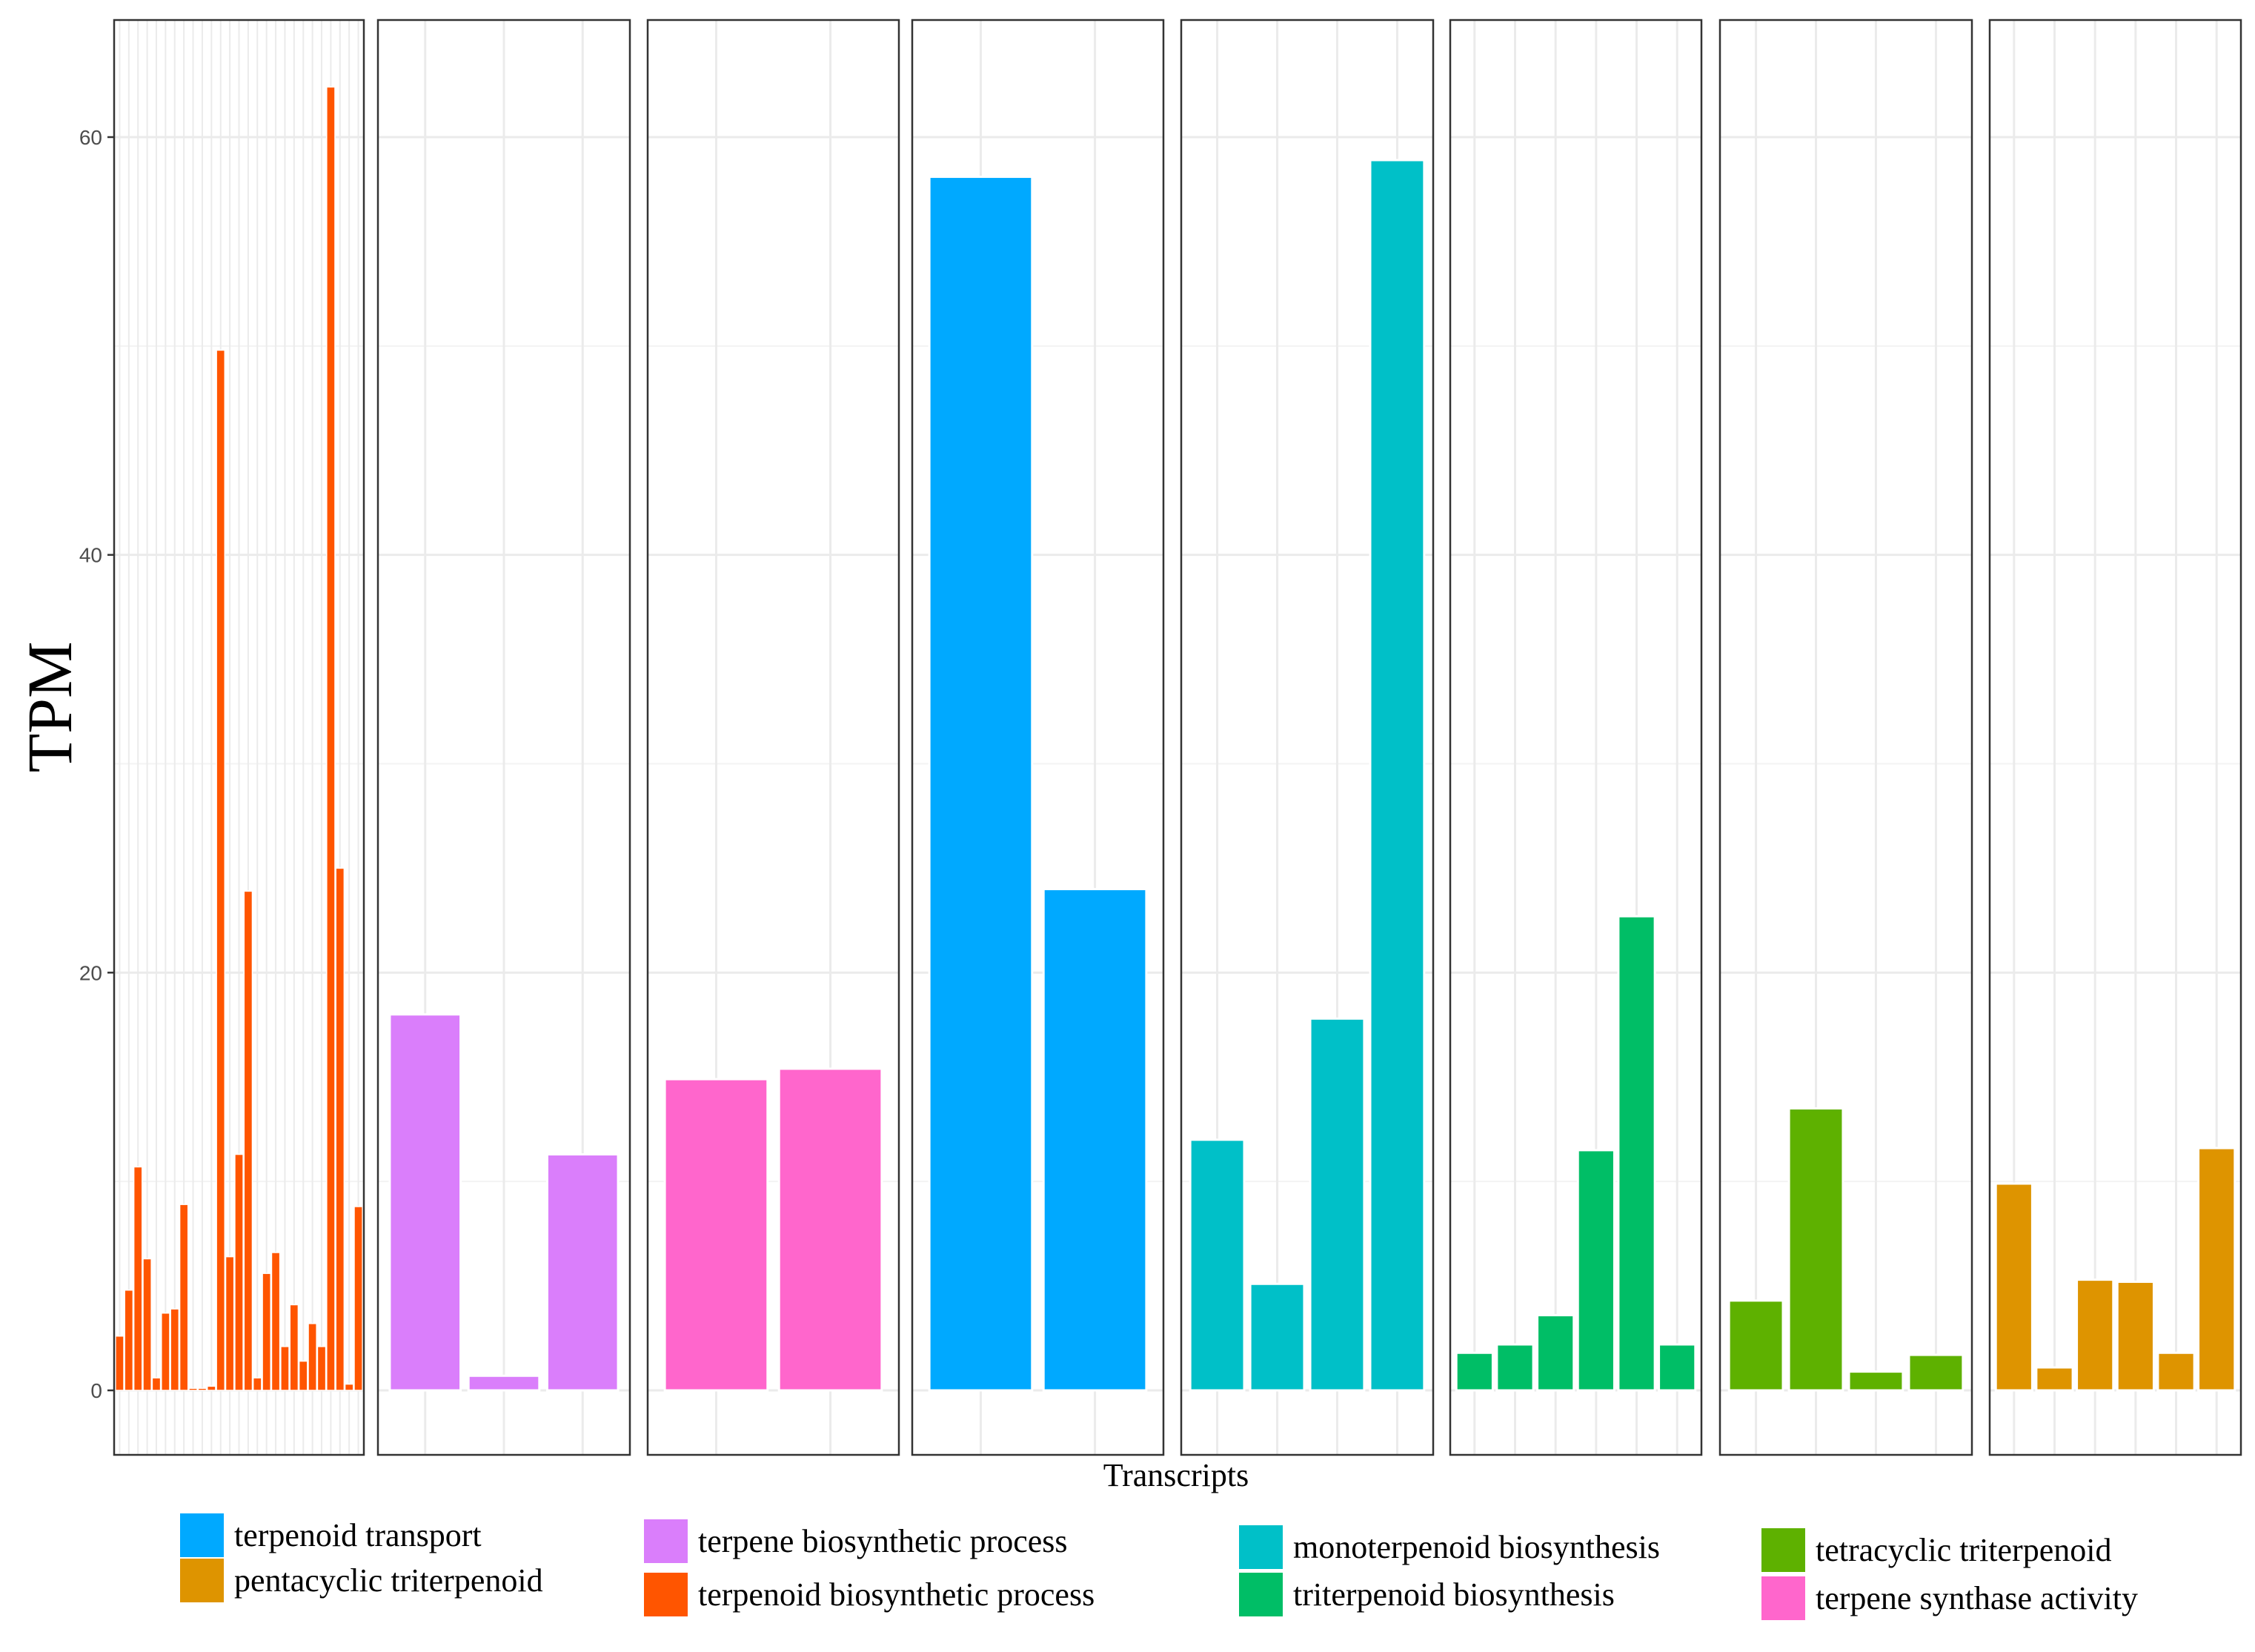 This screenshot has width=2255, height=1652. Describe the element at coordinates (388, 1580) in the screenshot. I see `legend-label: pentacyclic triterpenoid` at that location.